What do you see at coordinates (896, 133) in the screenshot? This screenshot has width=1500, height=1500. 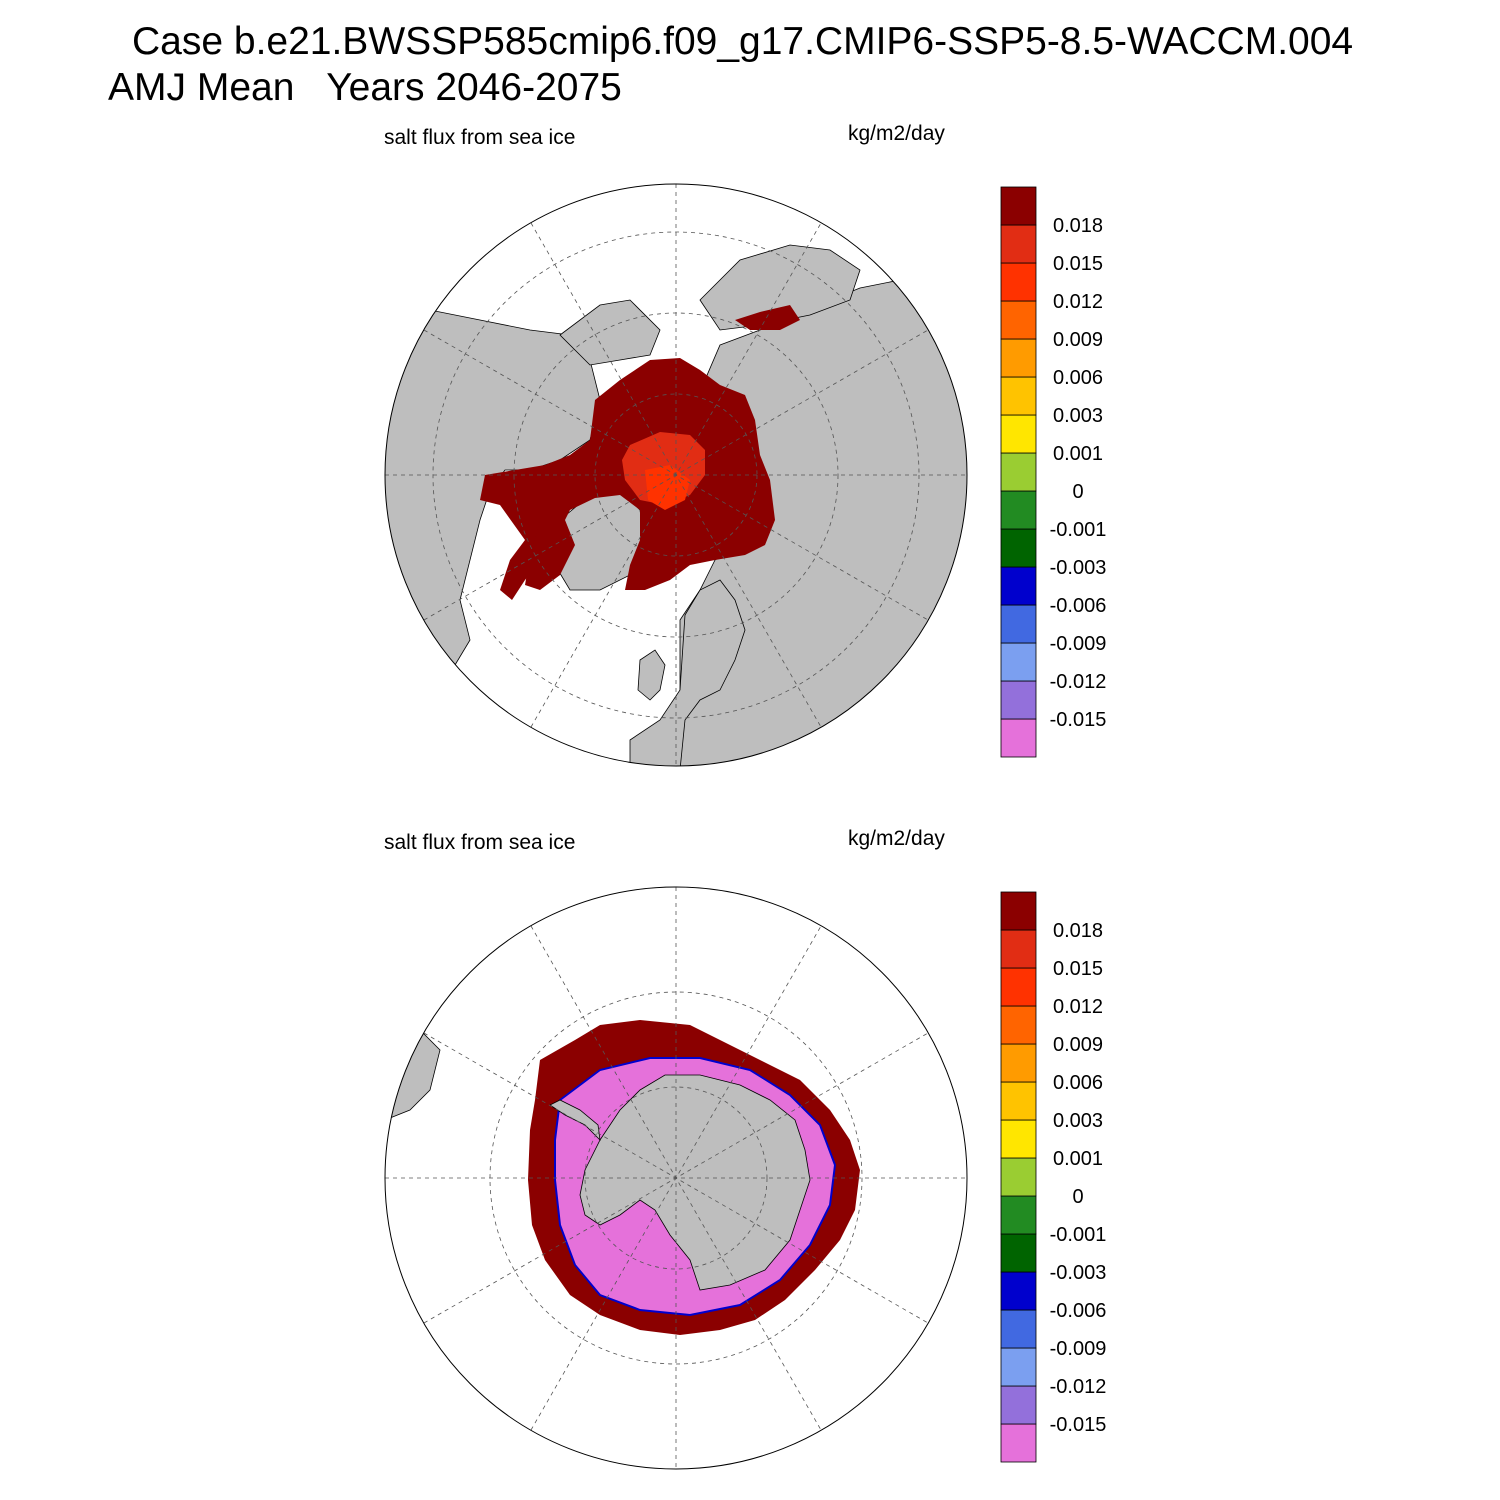 I see `top-units-label: kg/m2/day` at bounding box center [896, 133].